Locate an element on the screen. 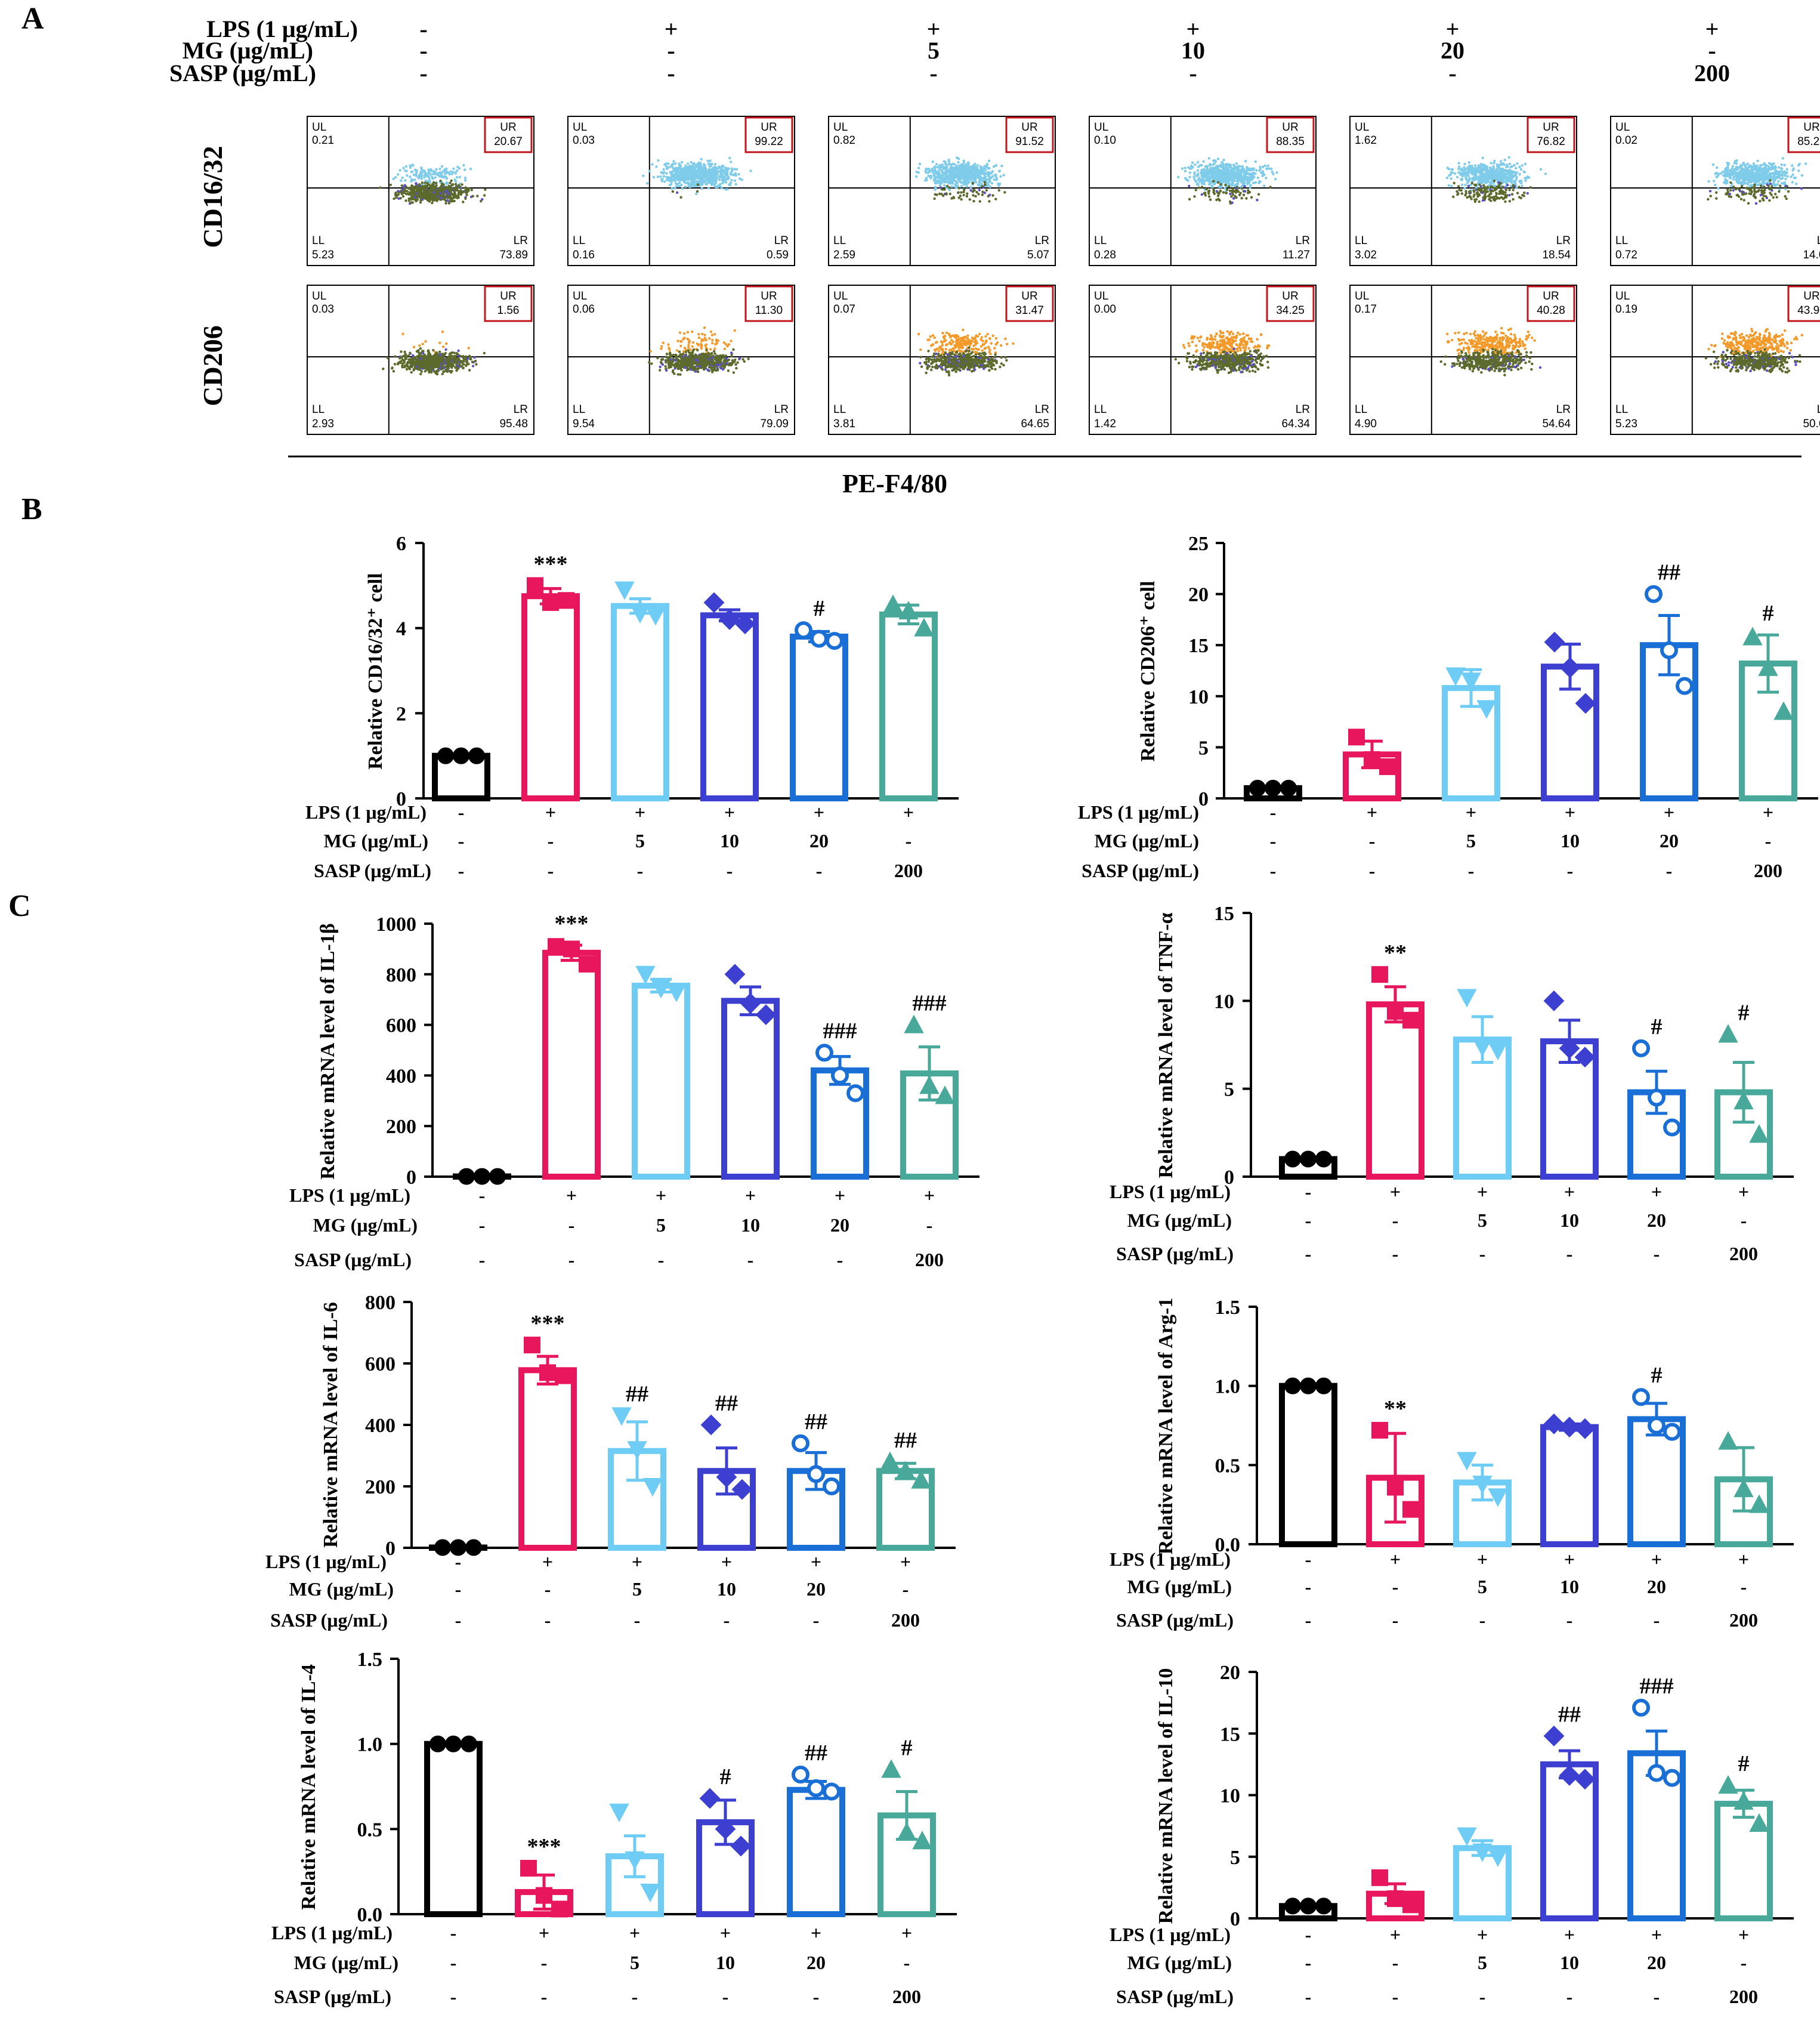 The image size is (1820, 2018). panel-a-condition-value: + is located at coordinates (934, 29).